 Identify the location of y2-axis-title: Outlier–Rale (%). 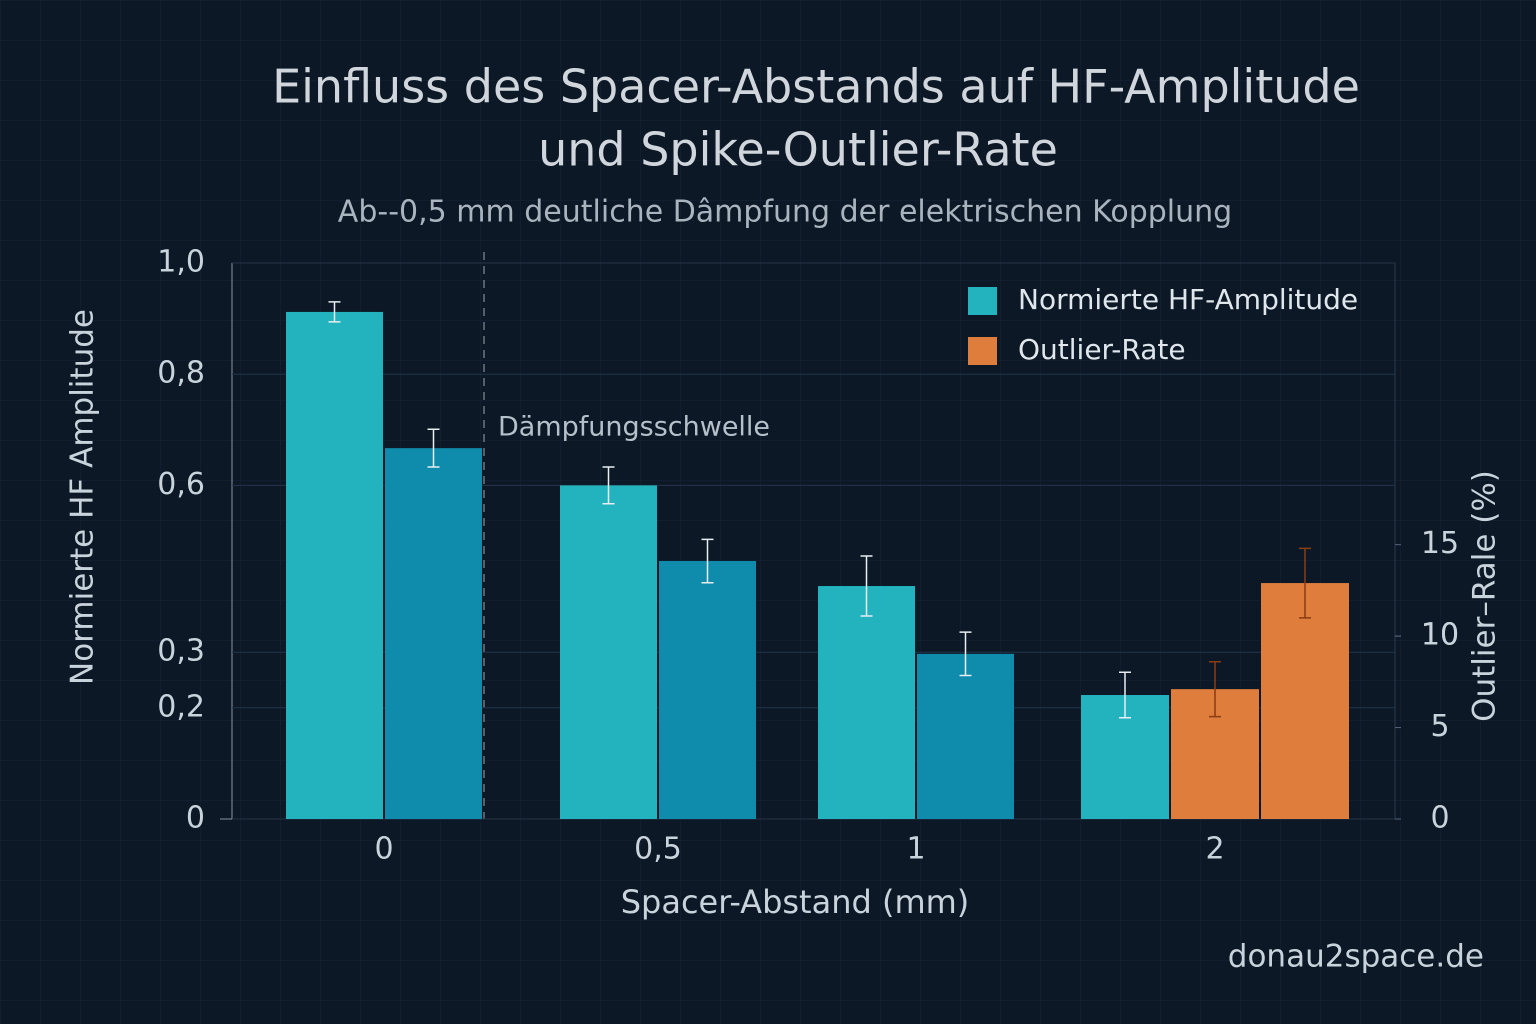
(1485, 596).